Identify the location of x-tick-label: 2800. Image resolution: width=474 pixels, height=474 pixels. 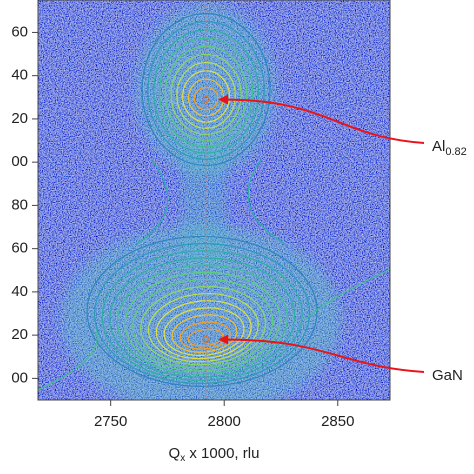
(224, 421).